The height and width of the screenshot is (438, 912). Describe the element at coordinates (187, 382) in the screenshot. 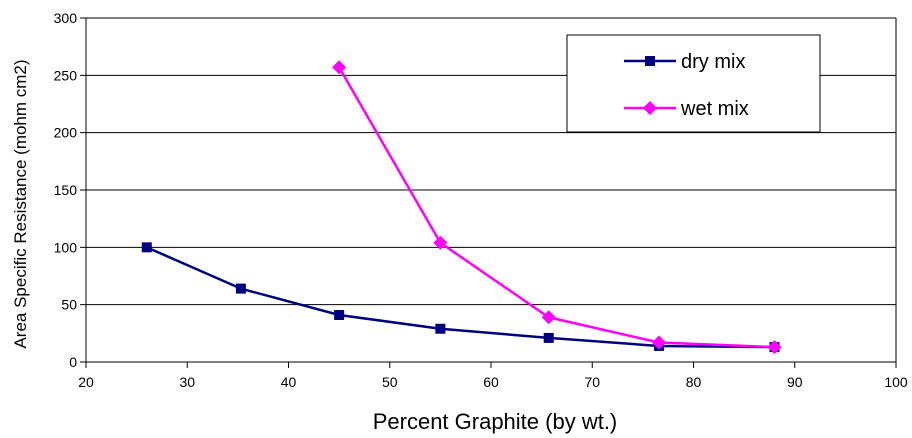

I see `x-tick-label: 30` at that location.